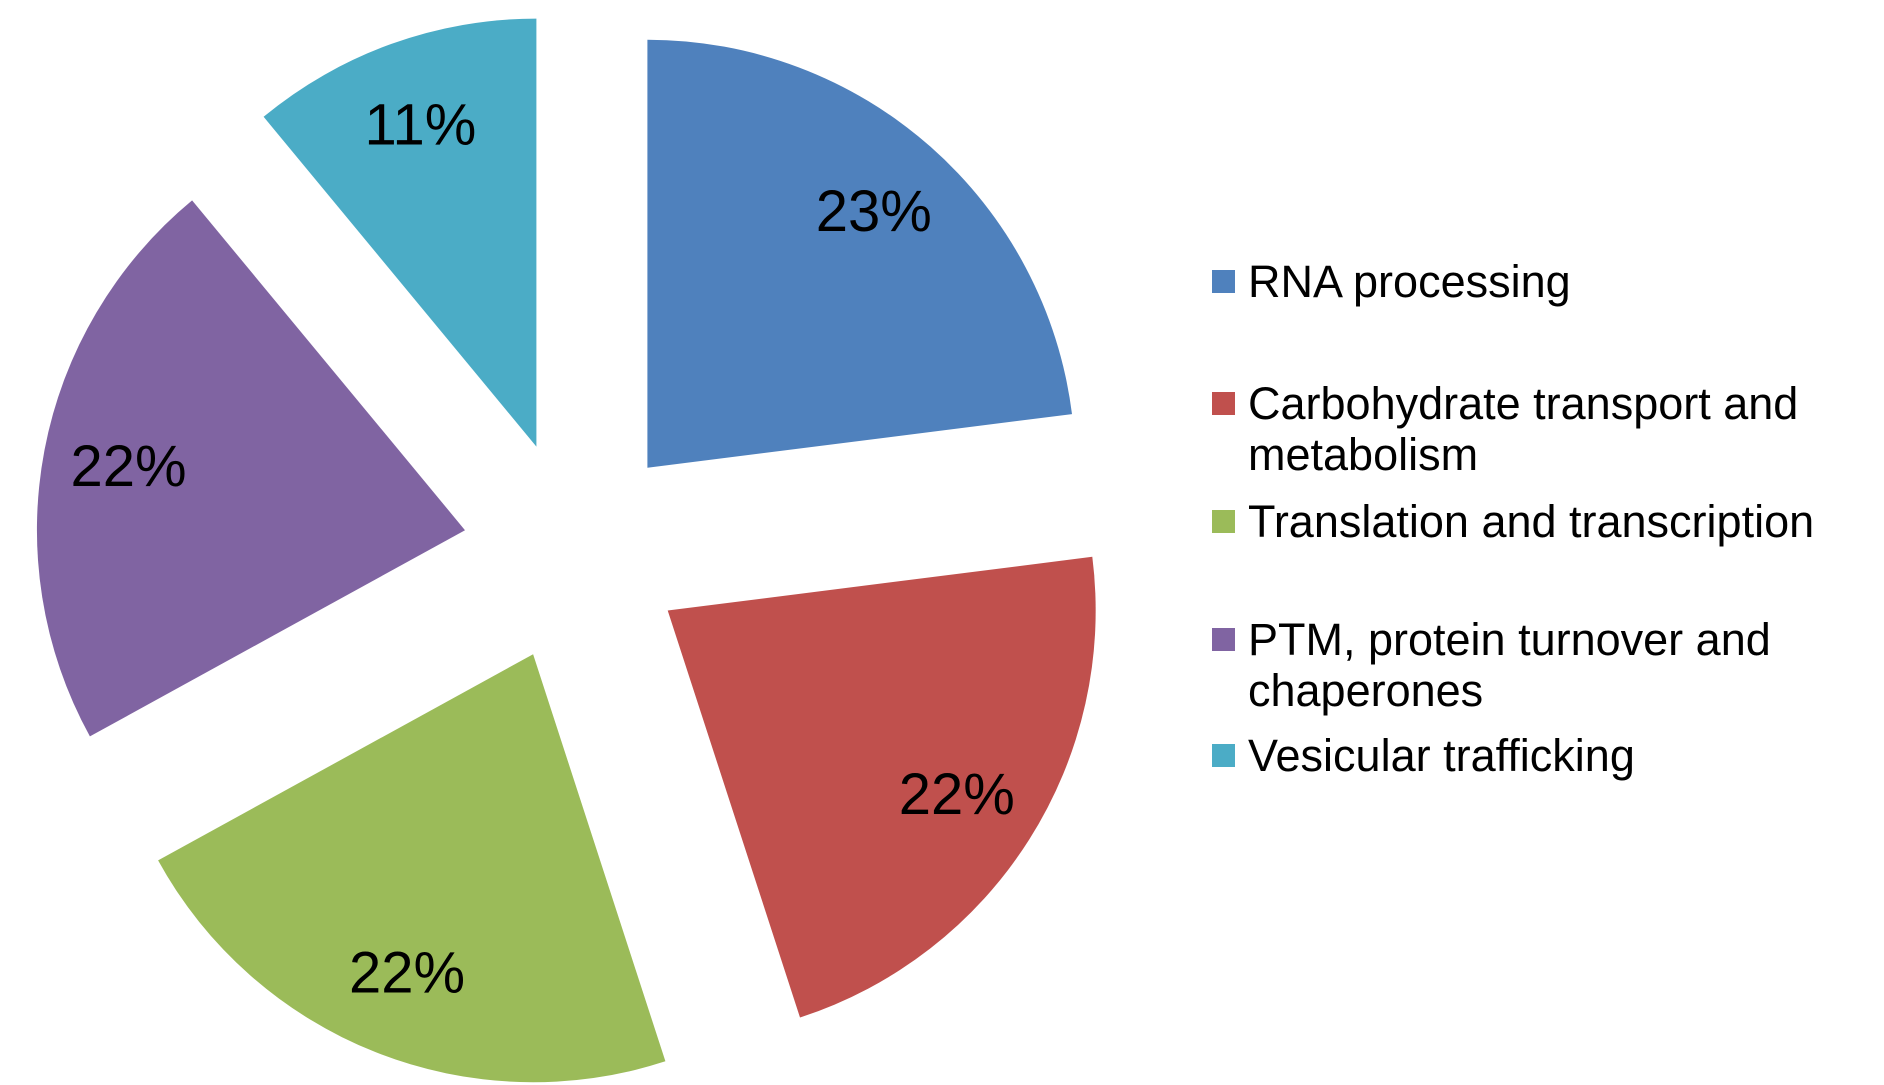 This screenshot has height=1085, width=1884. I want to click on legend-item-vesicular-trafficking: Vesicular trafficking, so click(1548, 755).